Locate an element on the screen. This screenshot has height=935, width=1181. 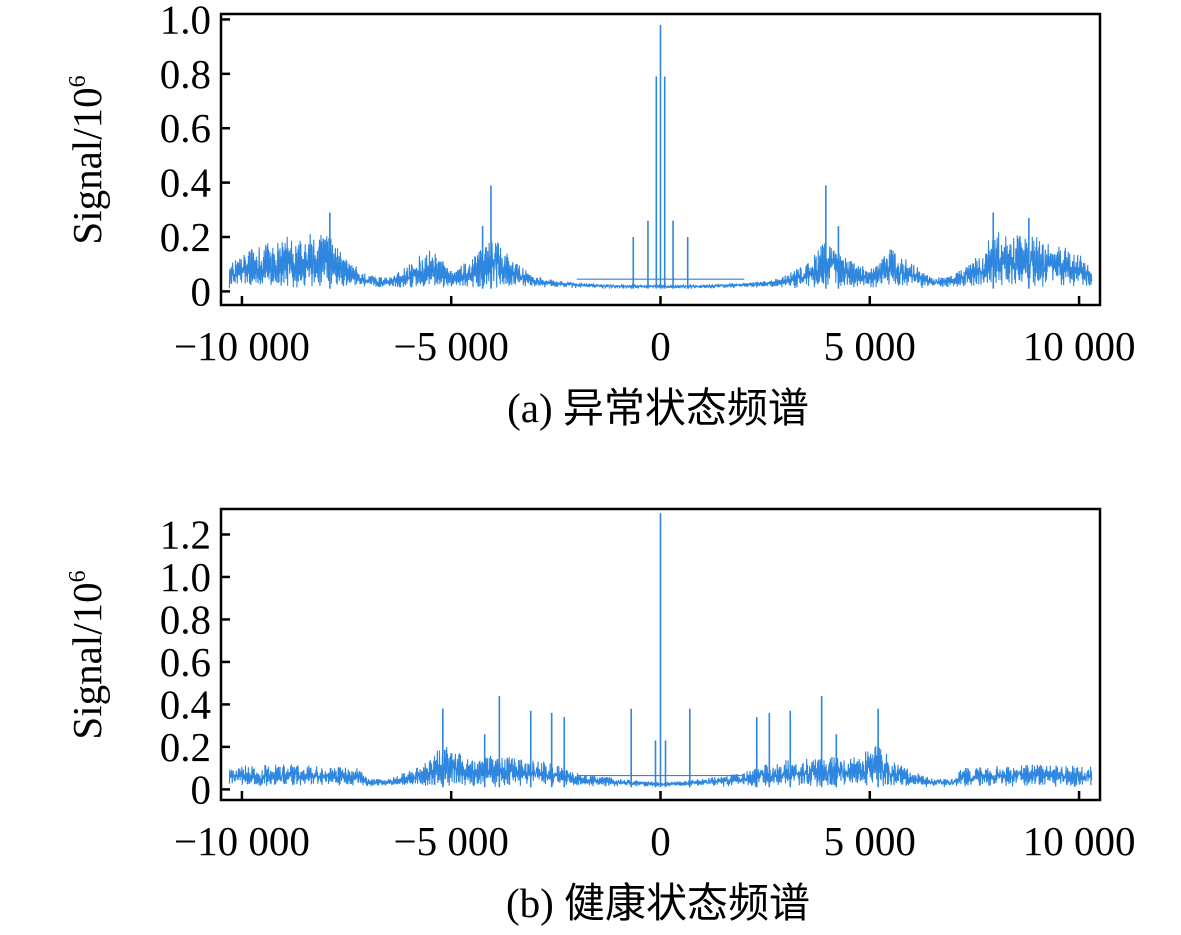
panel-b-x-tick-label: 5 000 is located at coordinates (870, 841).